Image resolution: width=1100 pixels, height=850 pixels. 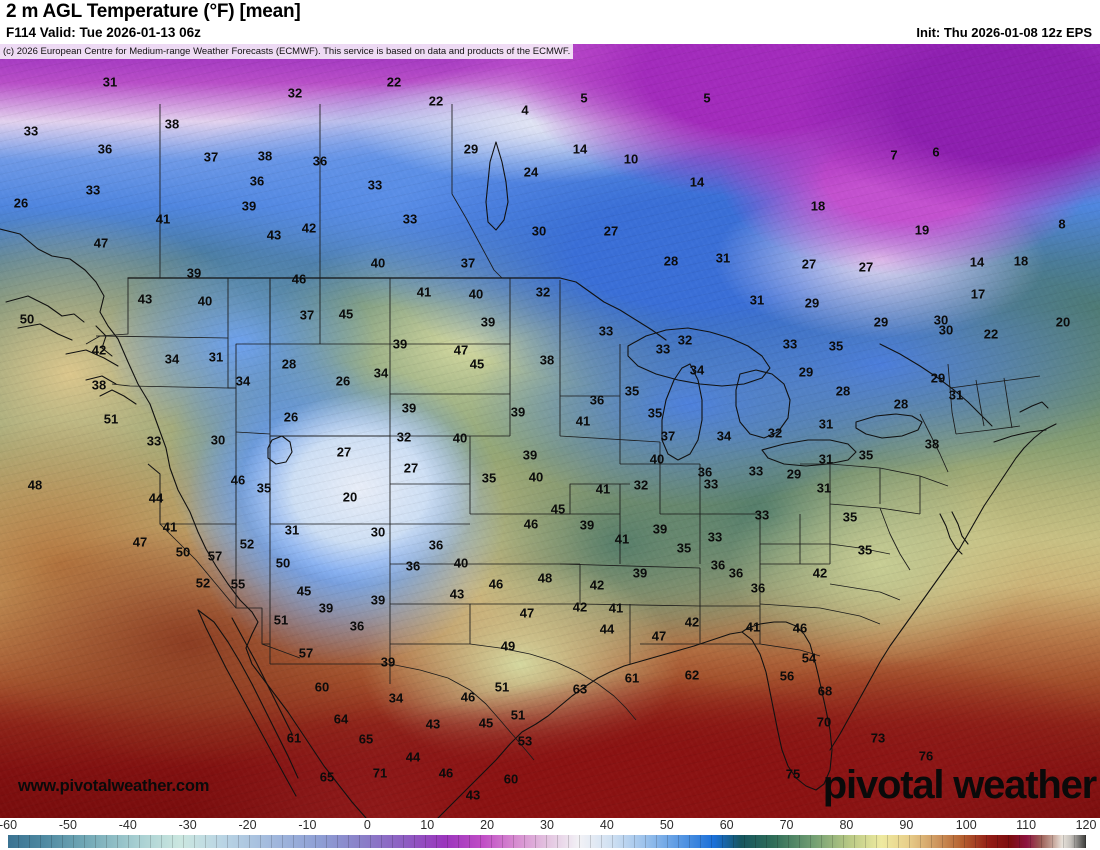 What do you see at coordinates (692, 675) in the screenshot?
I see `temperature-label: 62` at bounding box center [692, 675].